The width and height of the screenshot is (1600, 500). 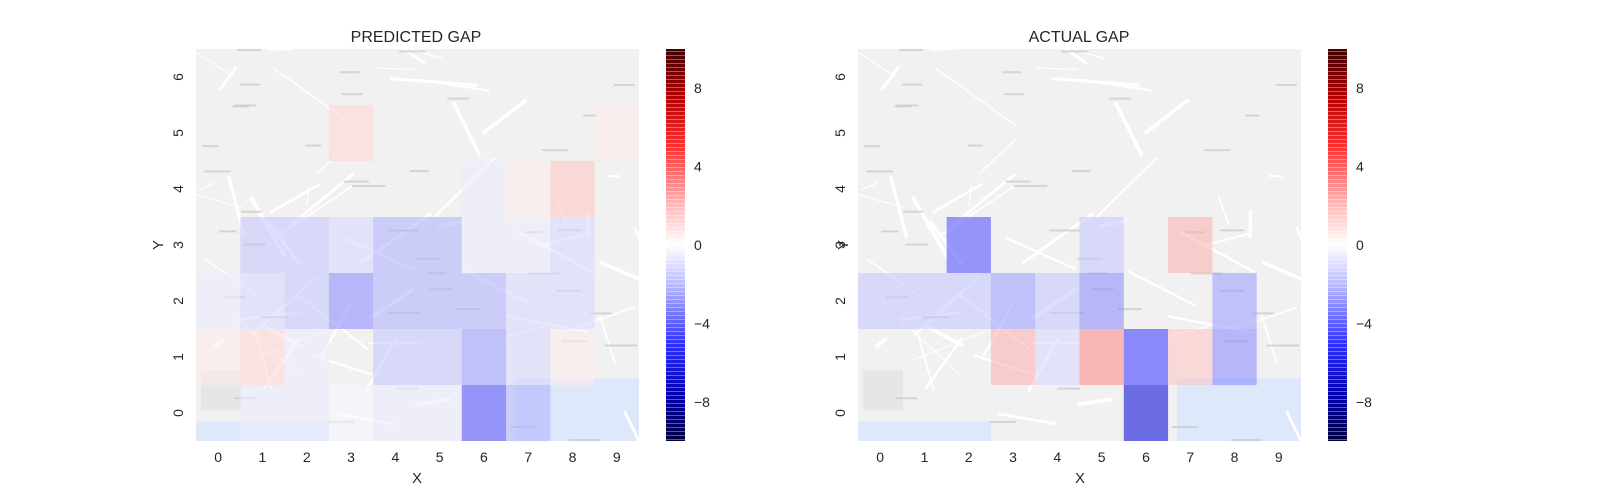 I want to click on chart-title: PREDICTED GAP, so click(x=416, y=37).